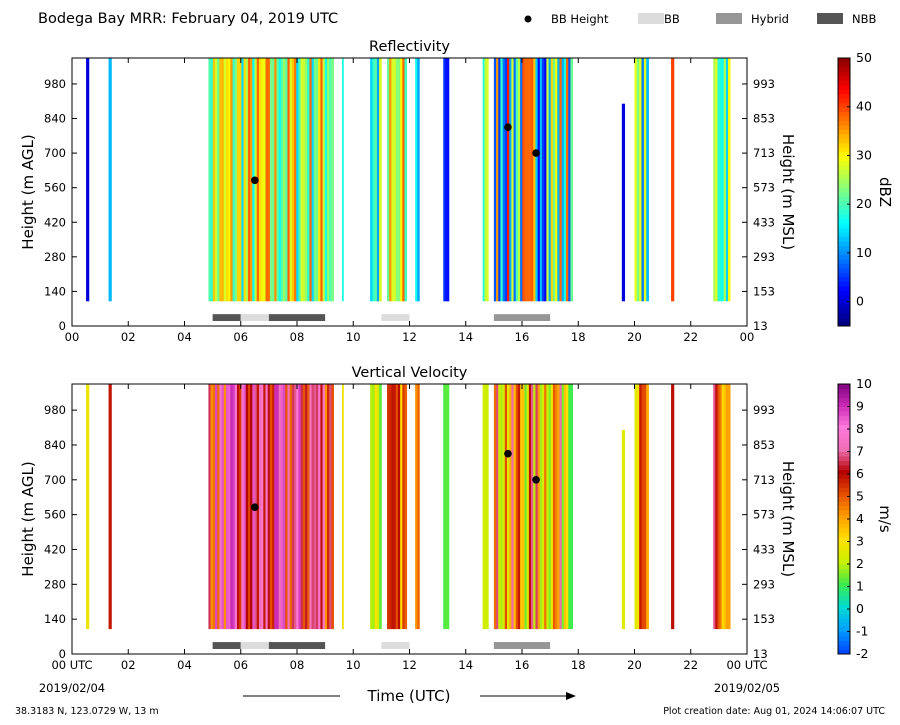 The image size is (900, 725). What do you see at coordinates (864, 19) in the screenshot?
I see `legend-label: NBB` at bounding box center [864, 19].